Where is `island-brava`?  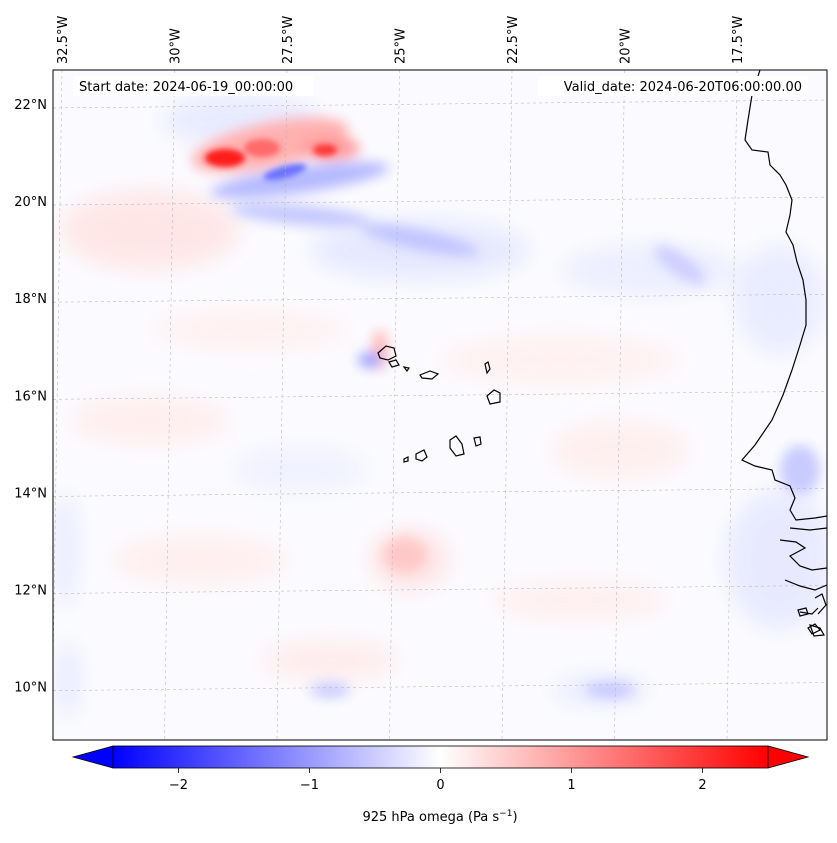 island-brava is located at coordinates (406, 459).